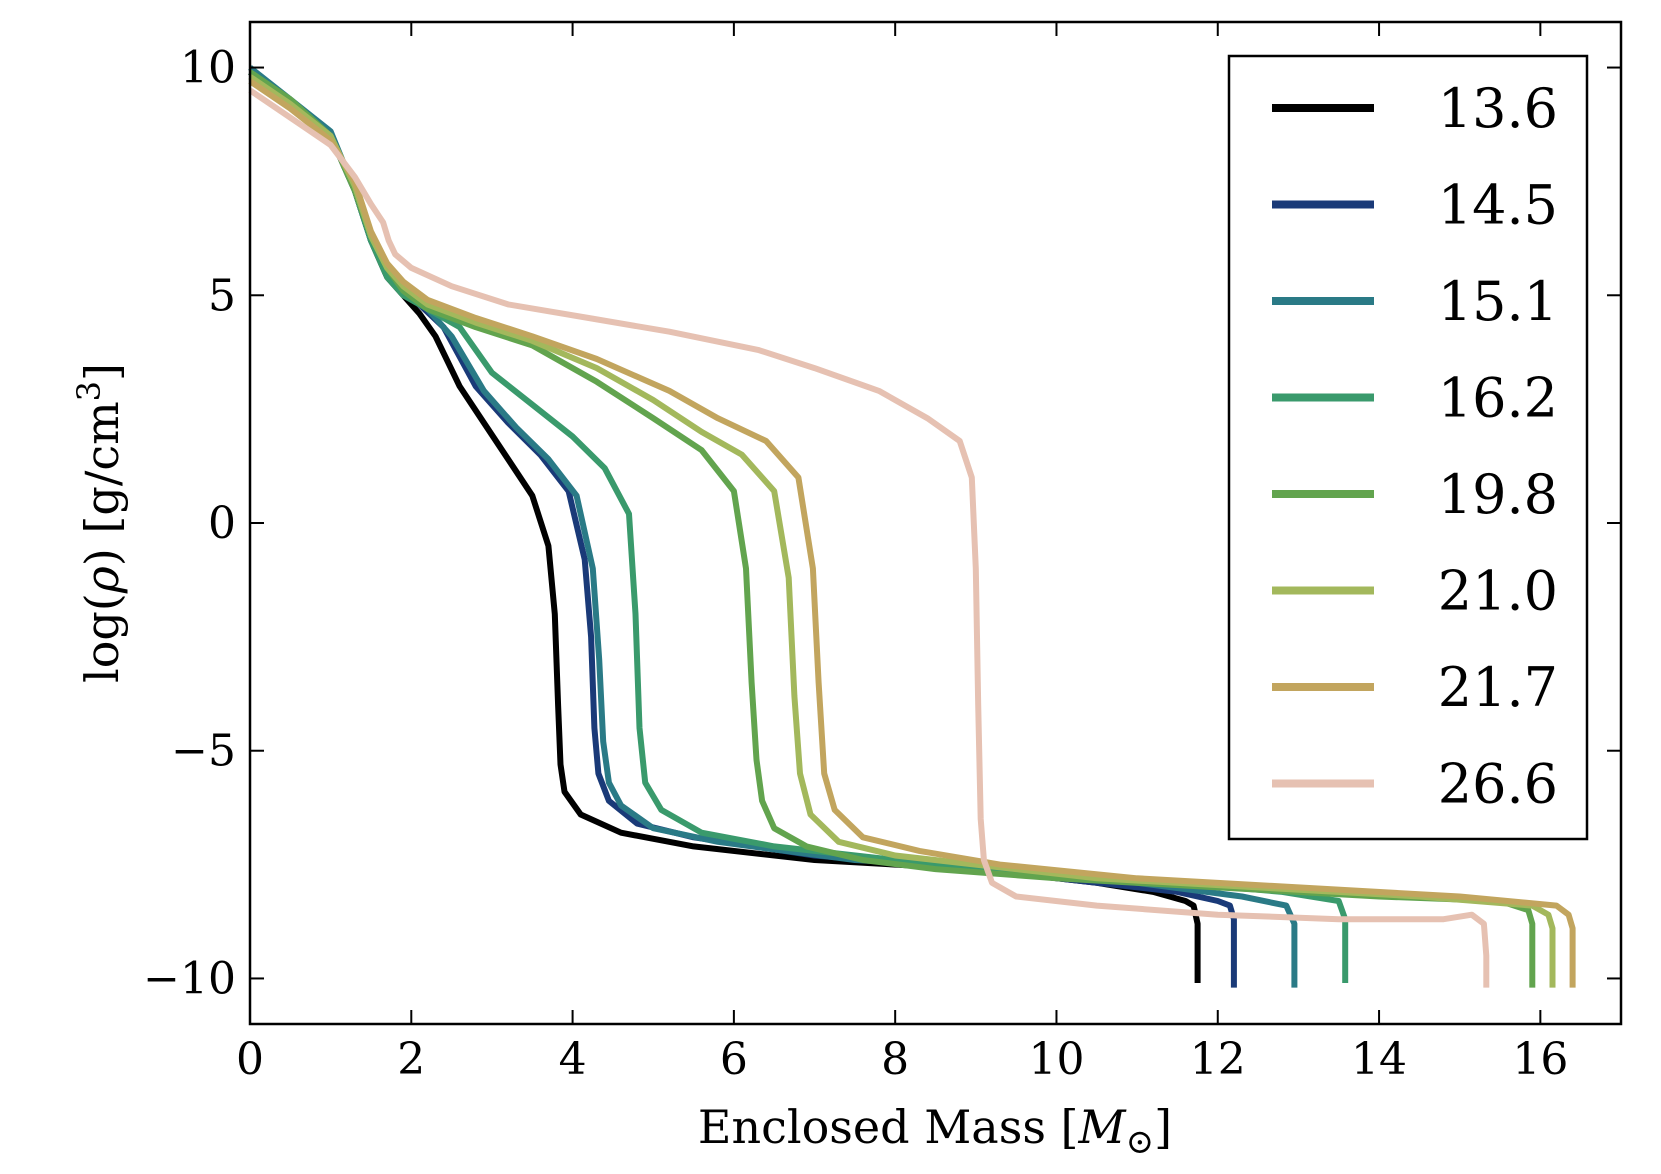  What do you see at coordinates (250, 1059) in the screenshot?
I see `x-tick-label: 0` at bounding box center [250, 1059].